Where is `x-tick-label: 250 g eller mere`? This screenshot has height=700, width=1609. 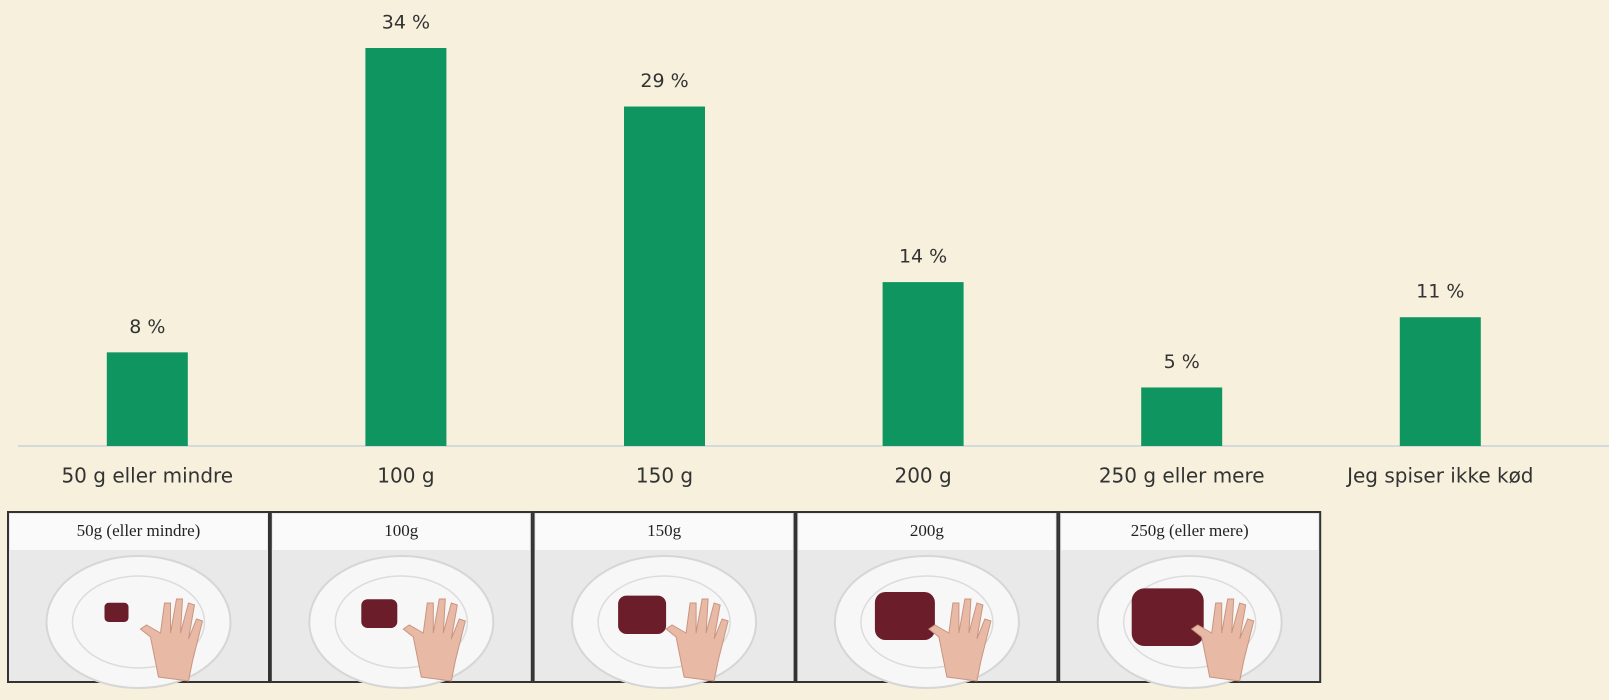
x-tick-label: 250 g eller mere is located at coordinates (1182, 476).